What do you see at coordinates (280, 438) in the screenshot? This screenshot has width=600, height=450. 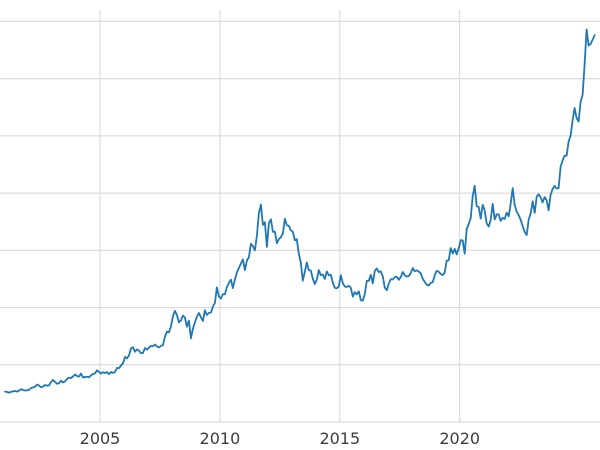 I see `x-axis-tick-labels: 2005 2010 2015 2020` at bounding box center [280, 438].